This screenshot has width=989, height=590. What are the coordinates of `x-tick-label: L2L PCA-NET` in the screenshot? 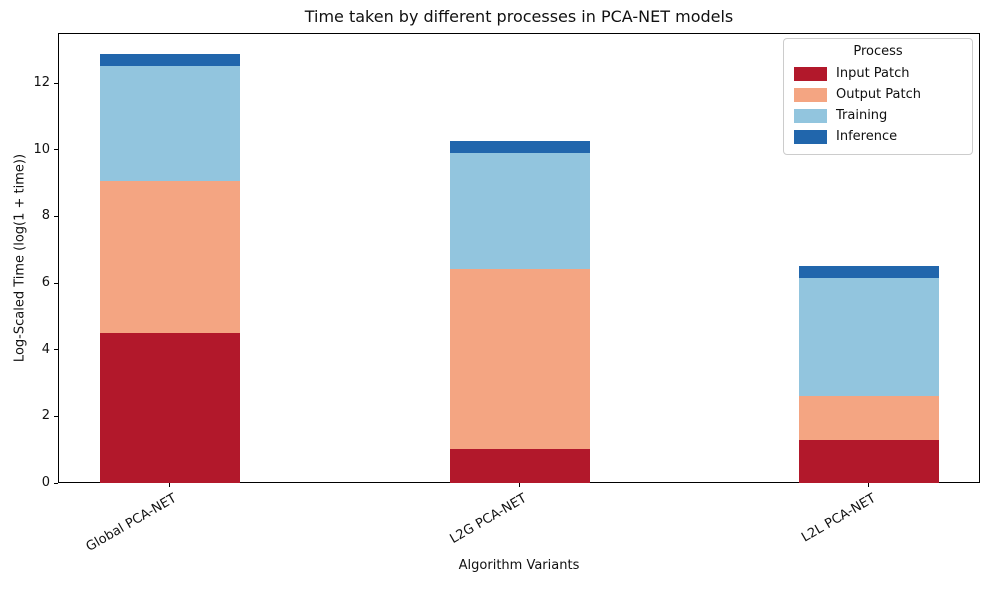 It's located at (838, 518).